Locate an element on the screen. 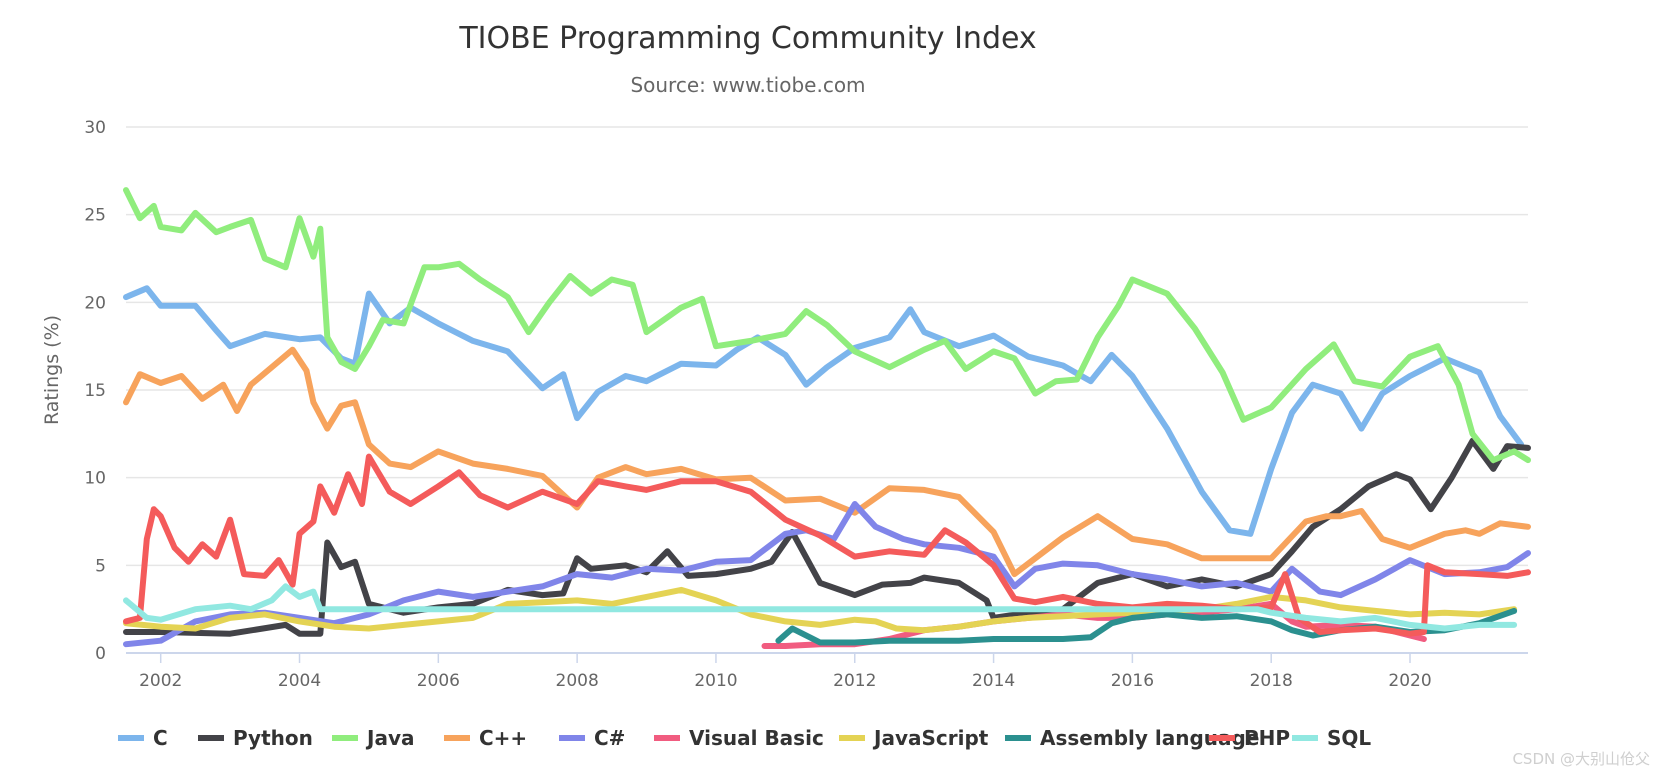 This screenshot has width=1664, height=781. legend-item-c: C is located at coordinates (143, 738).